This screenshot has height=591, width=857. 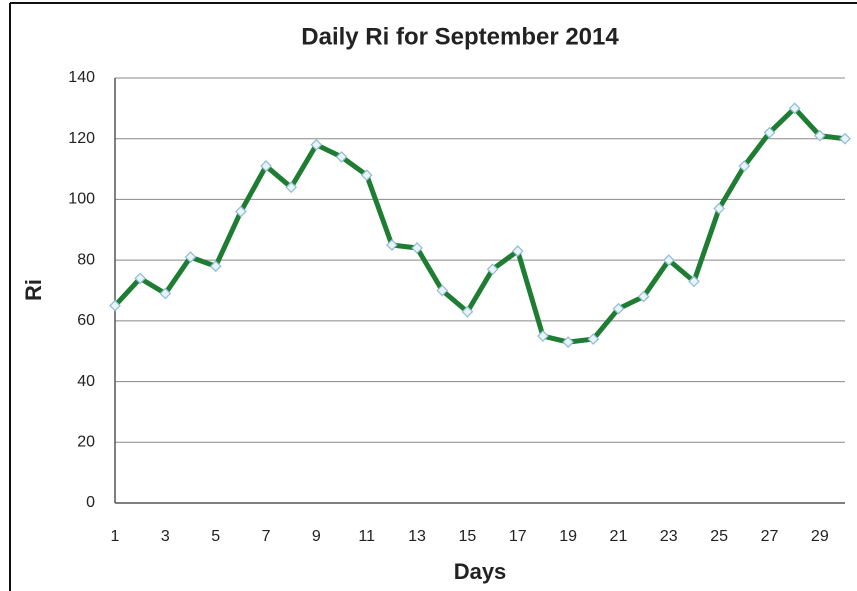 I want to click on y-tick-label: 140, so click(x=81, y=77).